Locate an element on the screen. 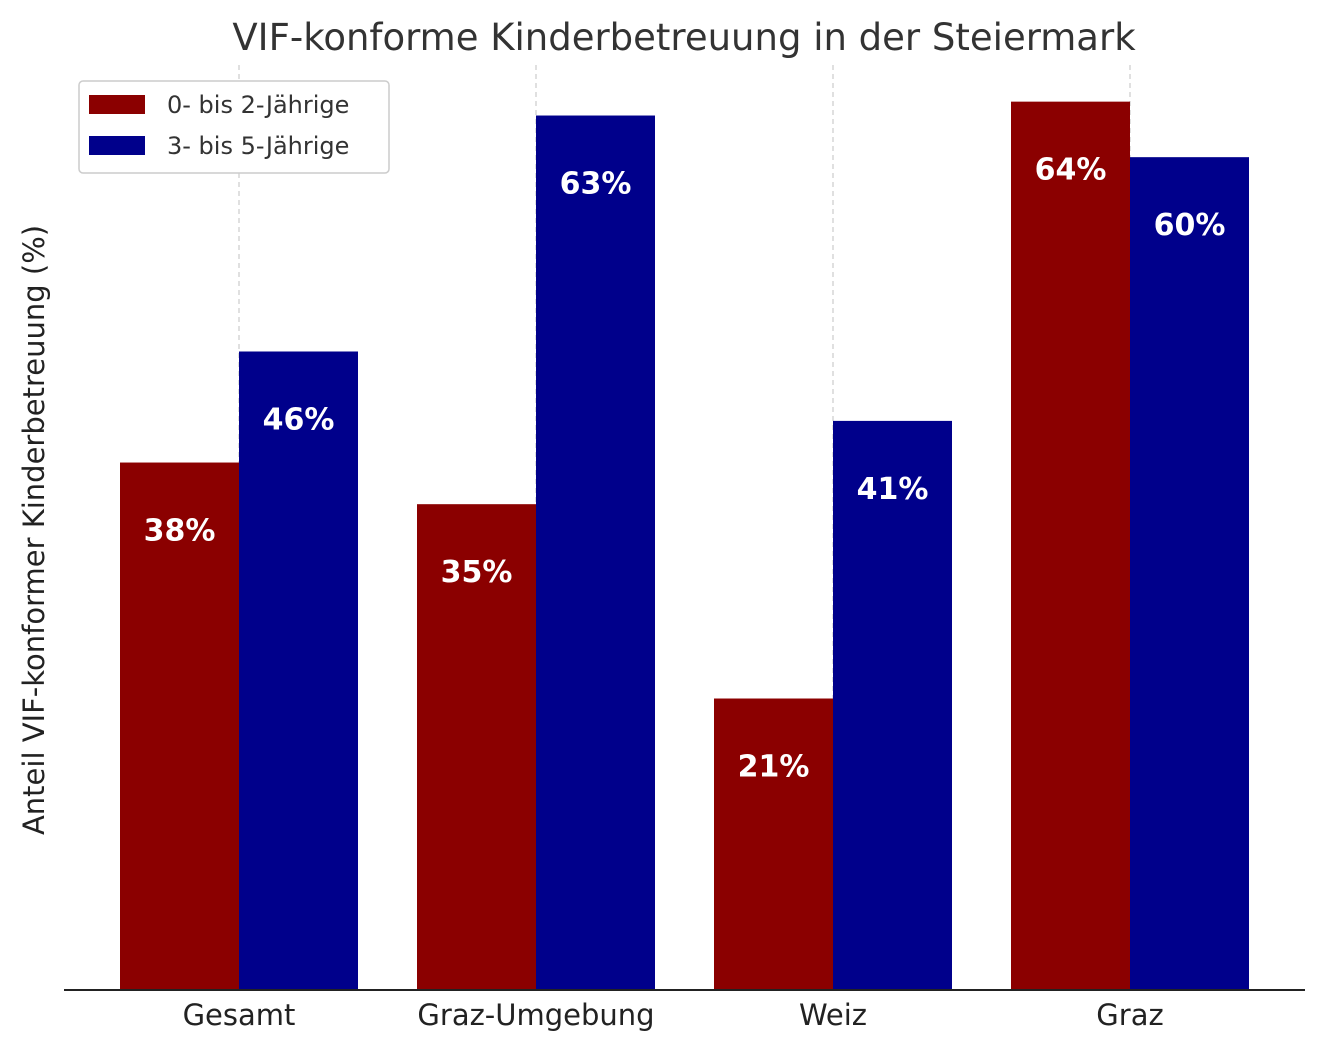 The image size is (1324, 1053). x-tick-labels: Gesamt Graz-Umgebung Weiz Graz is located at coordinates (673, 1015).